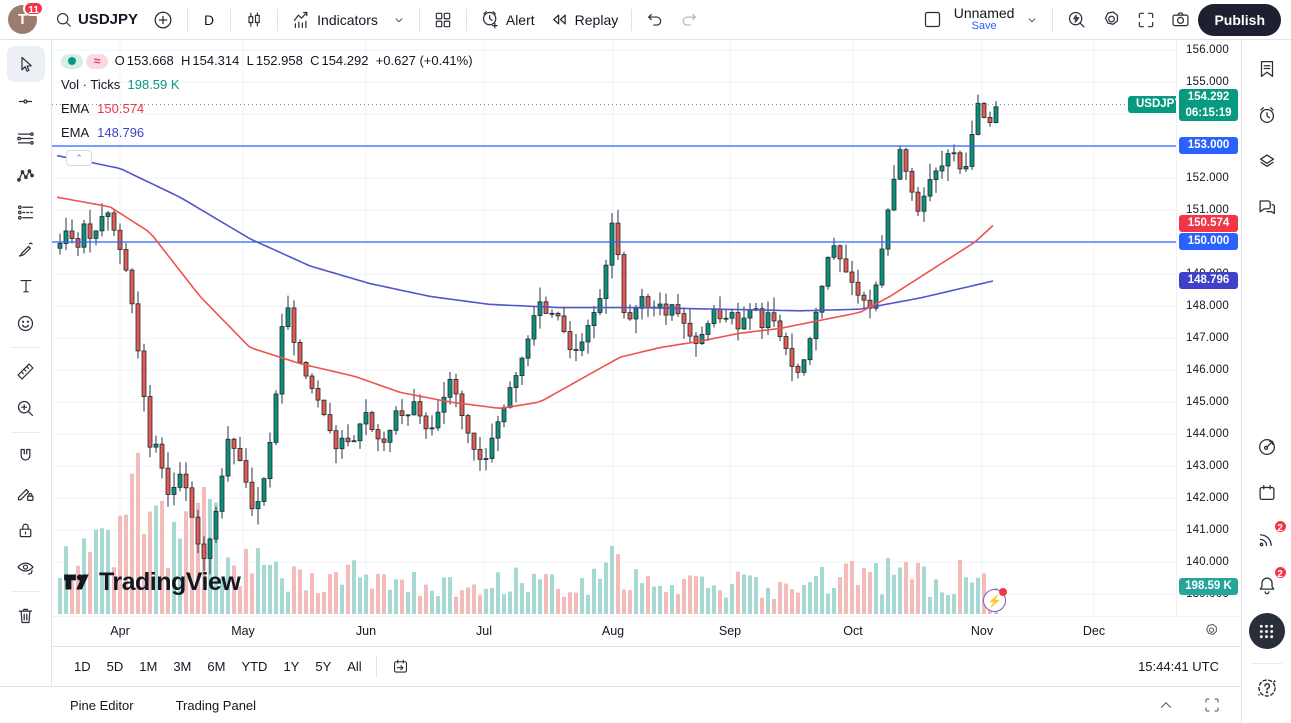  Describe the element at coordinates (1267, 161) in the screenshot. I see `object-tree-button` at that location.